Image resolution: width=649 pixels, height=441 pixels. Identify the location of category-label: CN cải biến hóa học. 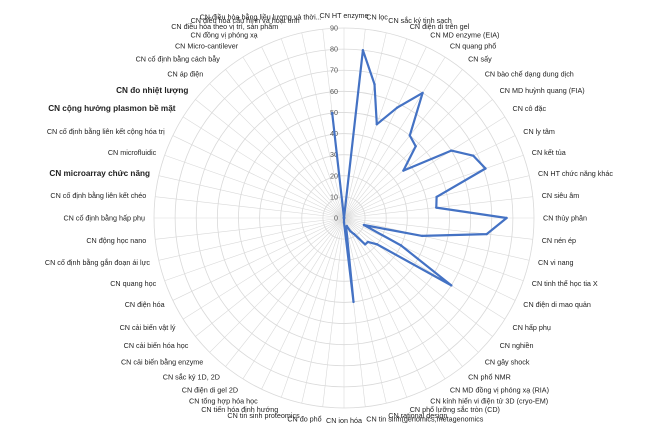
(156, 345).